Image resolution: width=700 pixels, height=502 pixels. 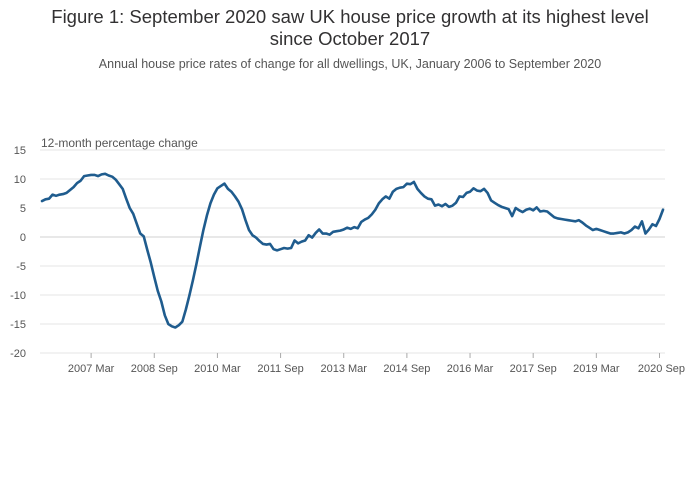 What do you see at coordinates (91, 369) in the screenshot?
I see `x-tick-label: 2007 Mar` at bounding box center [91, 369].